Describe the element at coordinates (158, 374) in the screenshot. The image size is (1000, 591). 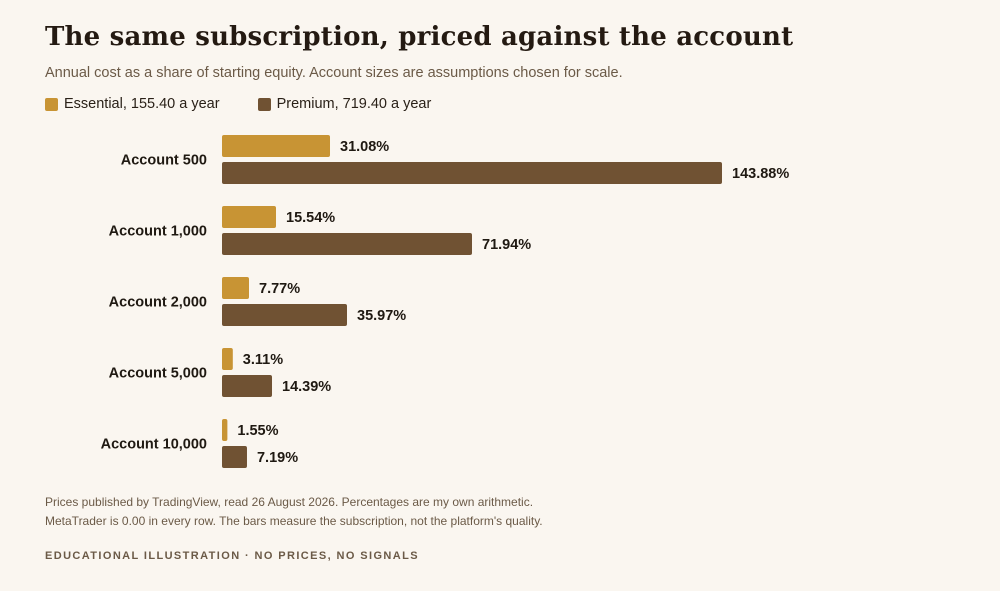
I see `category-label: Account 5,000` at that location.